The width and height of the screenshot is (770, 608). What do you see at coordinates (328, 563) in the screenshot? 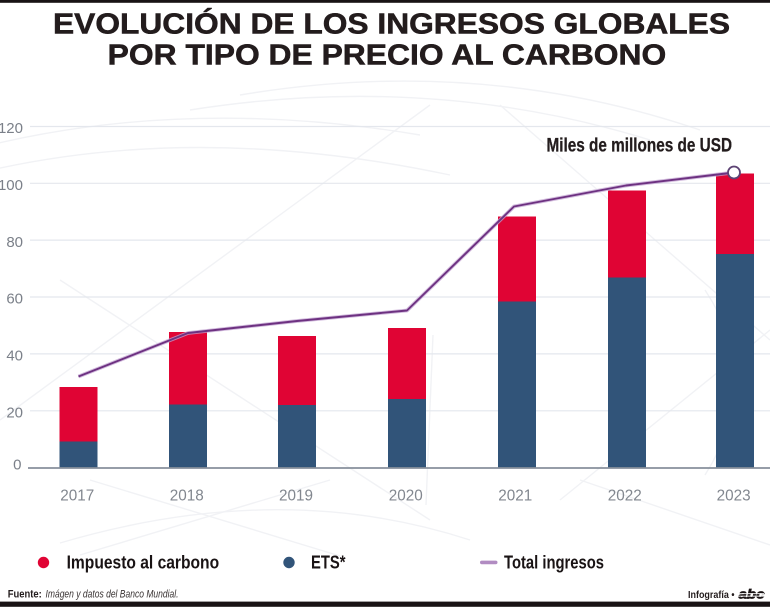
I see `svg-text: ETS*` at bounding box center [328, 563].